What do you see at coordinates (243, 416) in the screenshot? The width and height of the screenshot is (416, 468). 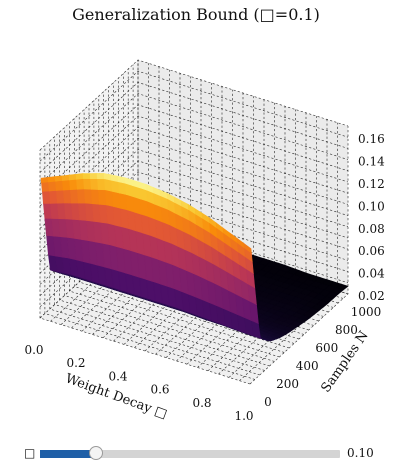 I see `x-tick-label: 1.0` at bounding box center [243, 416].